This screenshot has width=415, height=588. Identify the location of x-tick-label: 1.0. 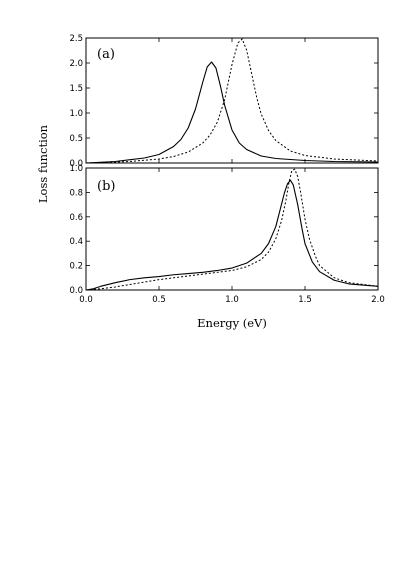
(232, 300).